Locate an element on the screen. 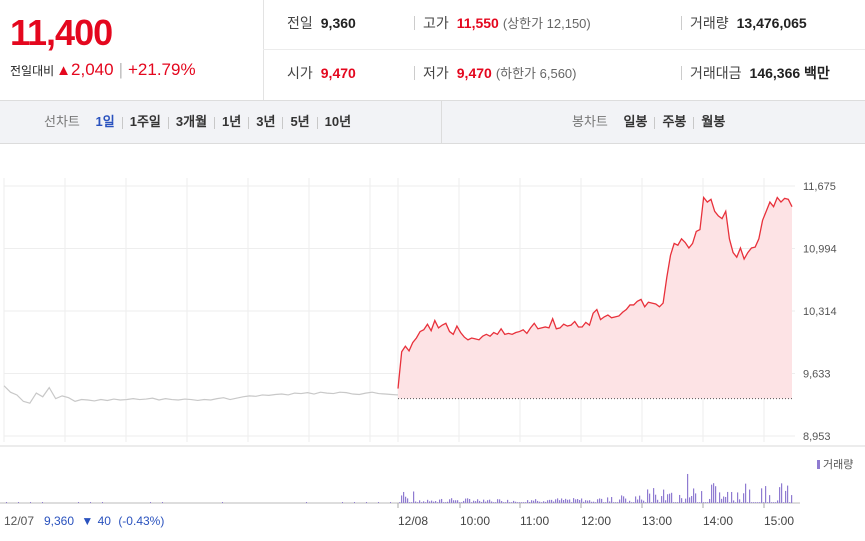  y-tick-label: 9,633 is located at coordinates (817, 375).